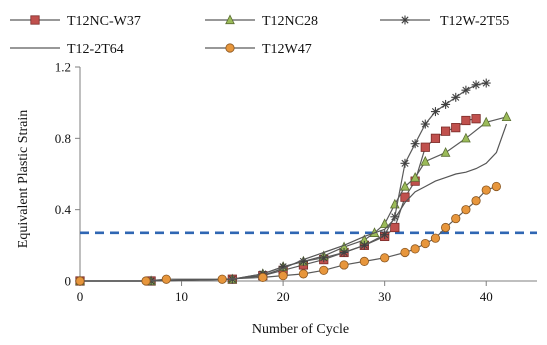 This screenshot has height=345, width=547. What do you see at coordinates (300, 329) in the screenshot?
I see `x-axis-title: Number of Cycle` at bounding box center [300, 329].